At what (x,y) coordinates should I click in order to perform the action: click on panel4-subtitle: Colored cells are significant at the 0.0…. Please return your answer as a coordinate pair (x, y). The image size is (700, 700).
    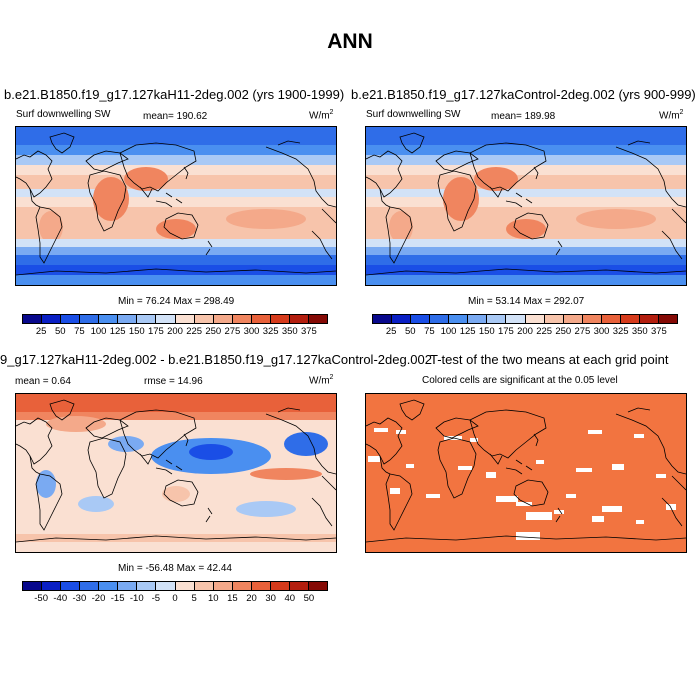
    Looking at the image, I should click on (520, 380).